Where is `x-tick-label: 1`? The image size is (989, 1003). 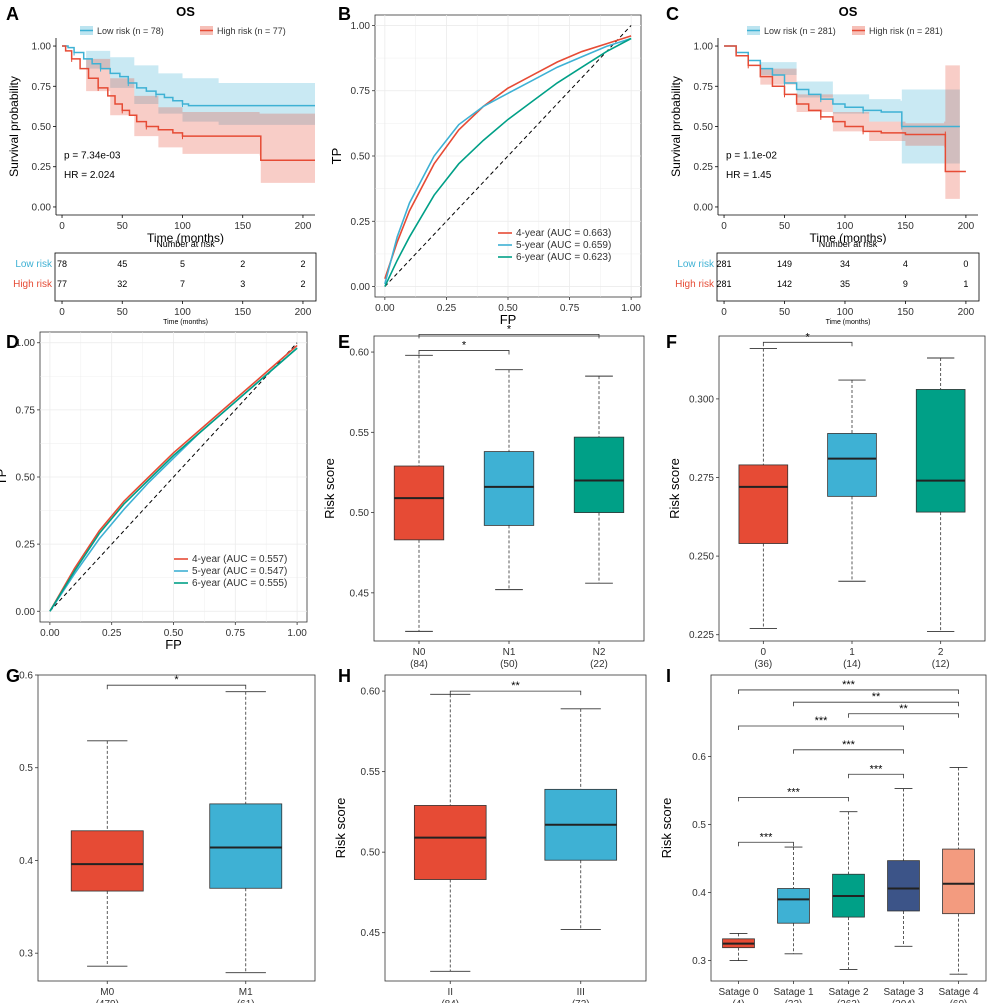
x-tick-label: 1 is located at coordinates (852, 652).